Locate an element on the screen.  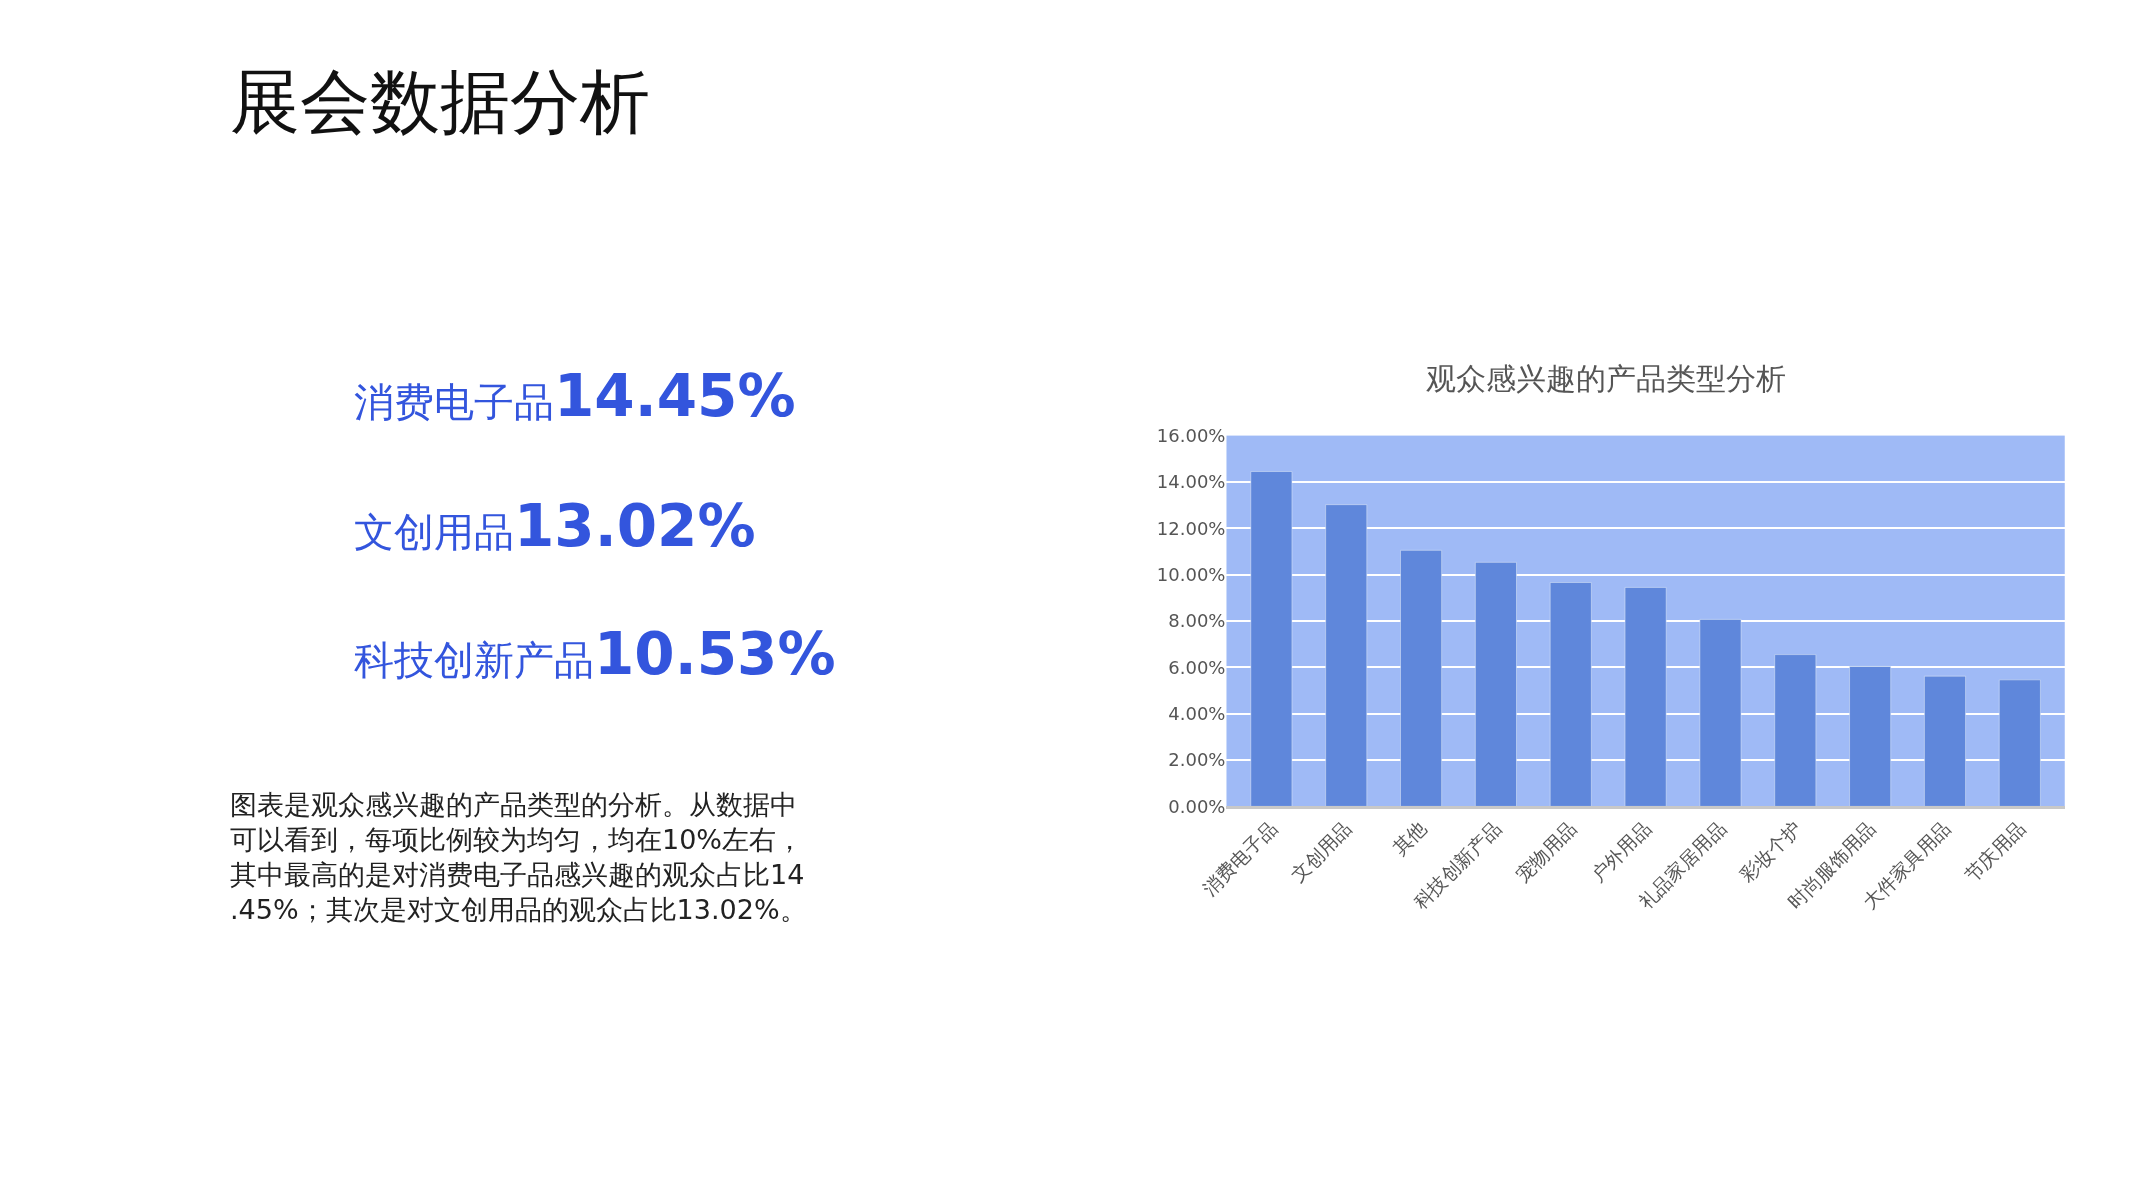
x-tick-label: 消费电子品 is located at coordinates (1239, 858).